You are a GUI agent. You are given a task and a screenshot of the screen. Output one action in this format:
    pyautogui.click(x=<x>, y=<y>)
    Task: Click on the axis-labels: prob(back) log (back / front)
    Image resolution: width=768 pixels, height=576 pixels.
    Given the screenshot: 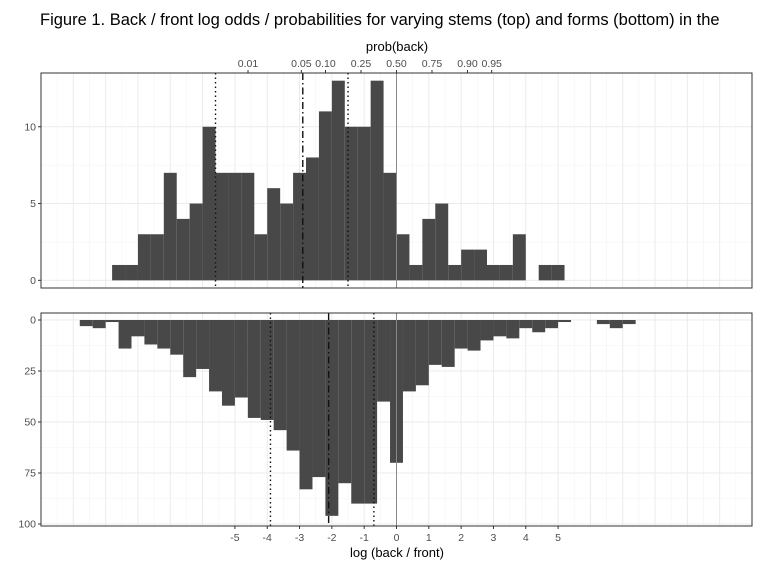 What is the action you would take?
    pyautogui.click(x=397, y=299)
    